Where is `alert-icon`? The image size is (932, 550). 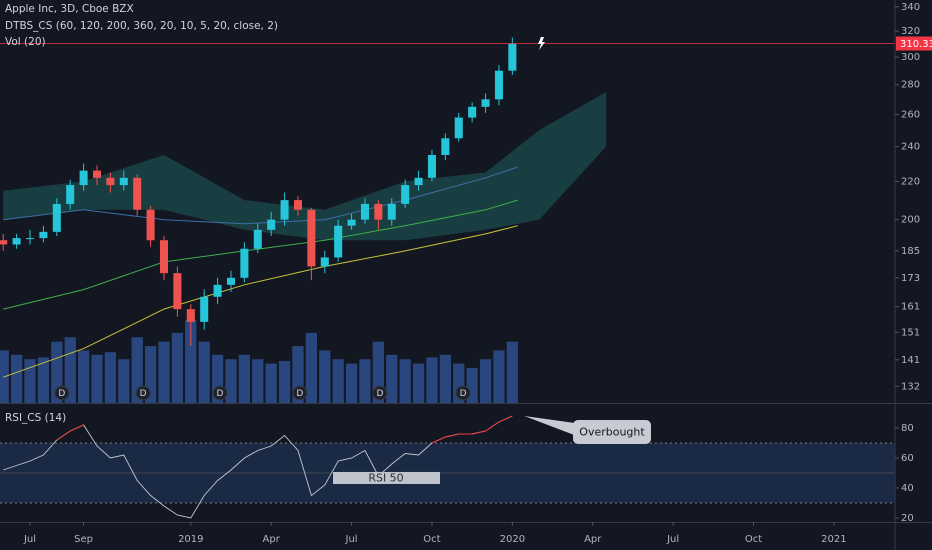
alert-icon is located at coordinates (541, 43).